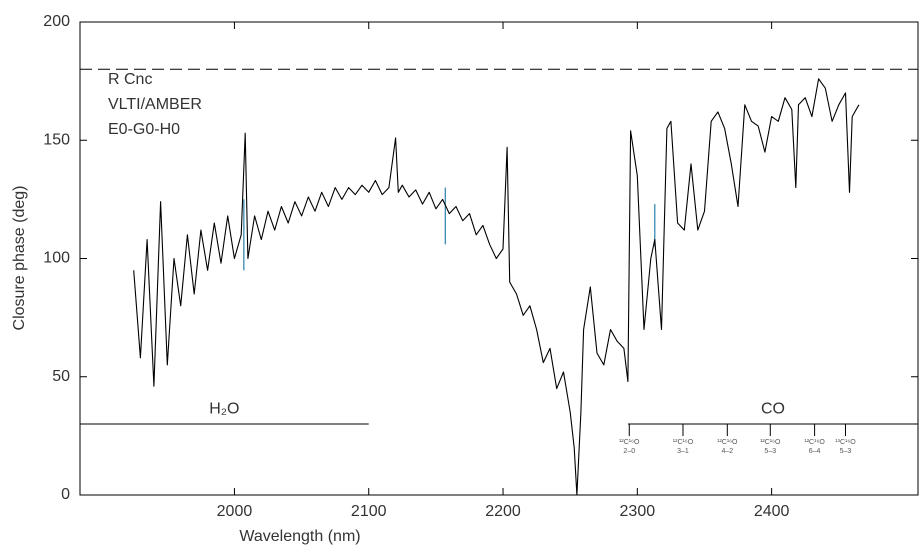 The image size is (919, 552). I want to click on co-transition: 4–2, so click(727, 451).